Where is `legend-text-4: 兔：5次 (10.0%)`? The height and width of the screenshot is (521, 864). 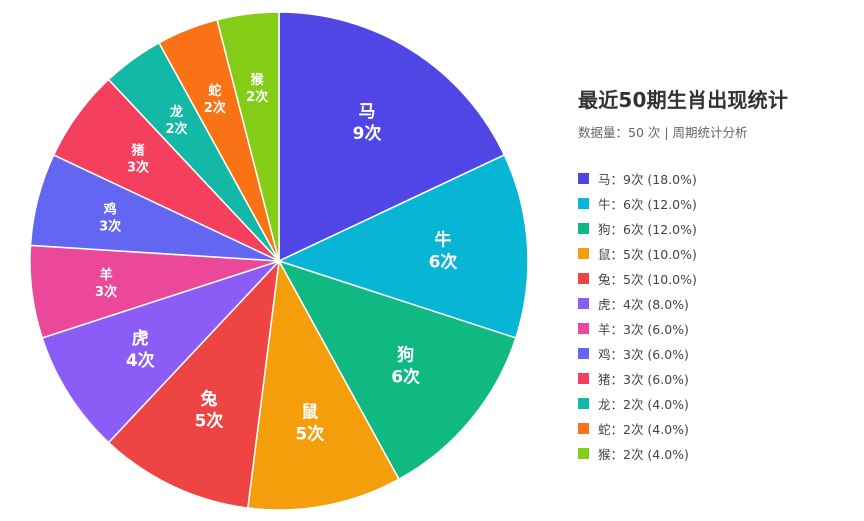 legend-text-4: 兔：5次 (10.0%) is located at coordinates (647, 279).